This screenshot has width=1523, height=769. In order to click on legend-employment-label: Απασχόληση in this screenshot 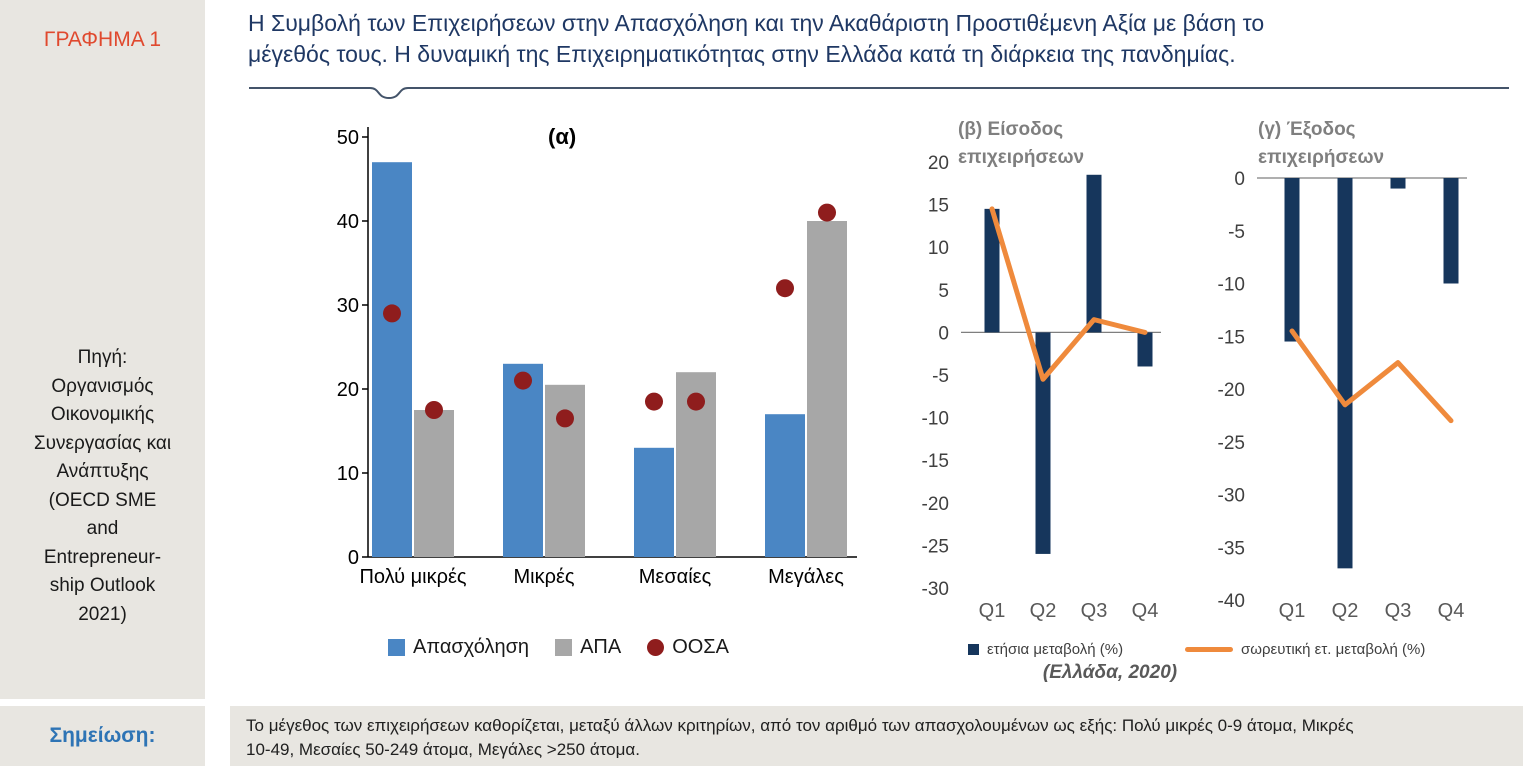, I will do `click(471, 647)`.